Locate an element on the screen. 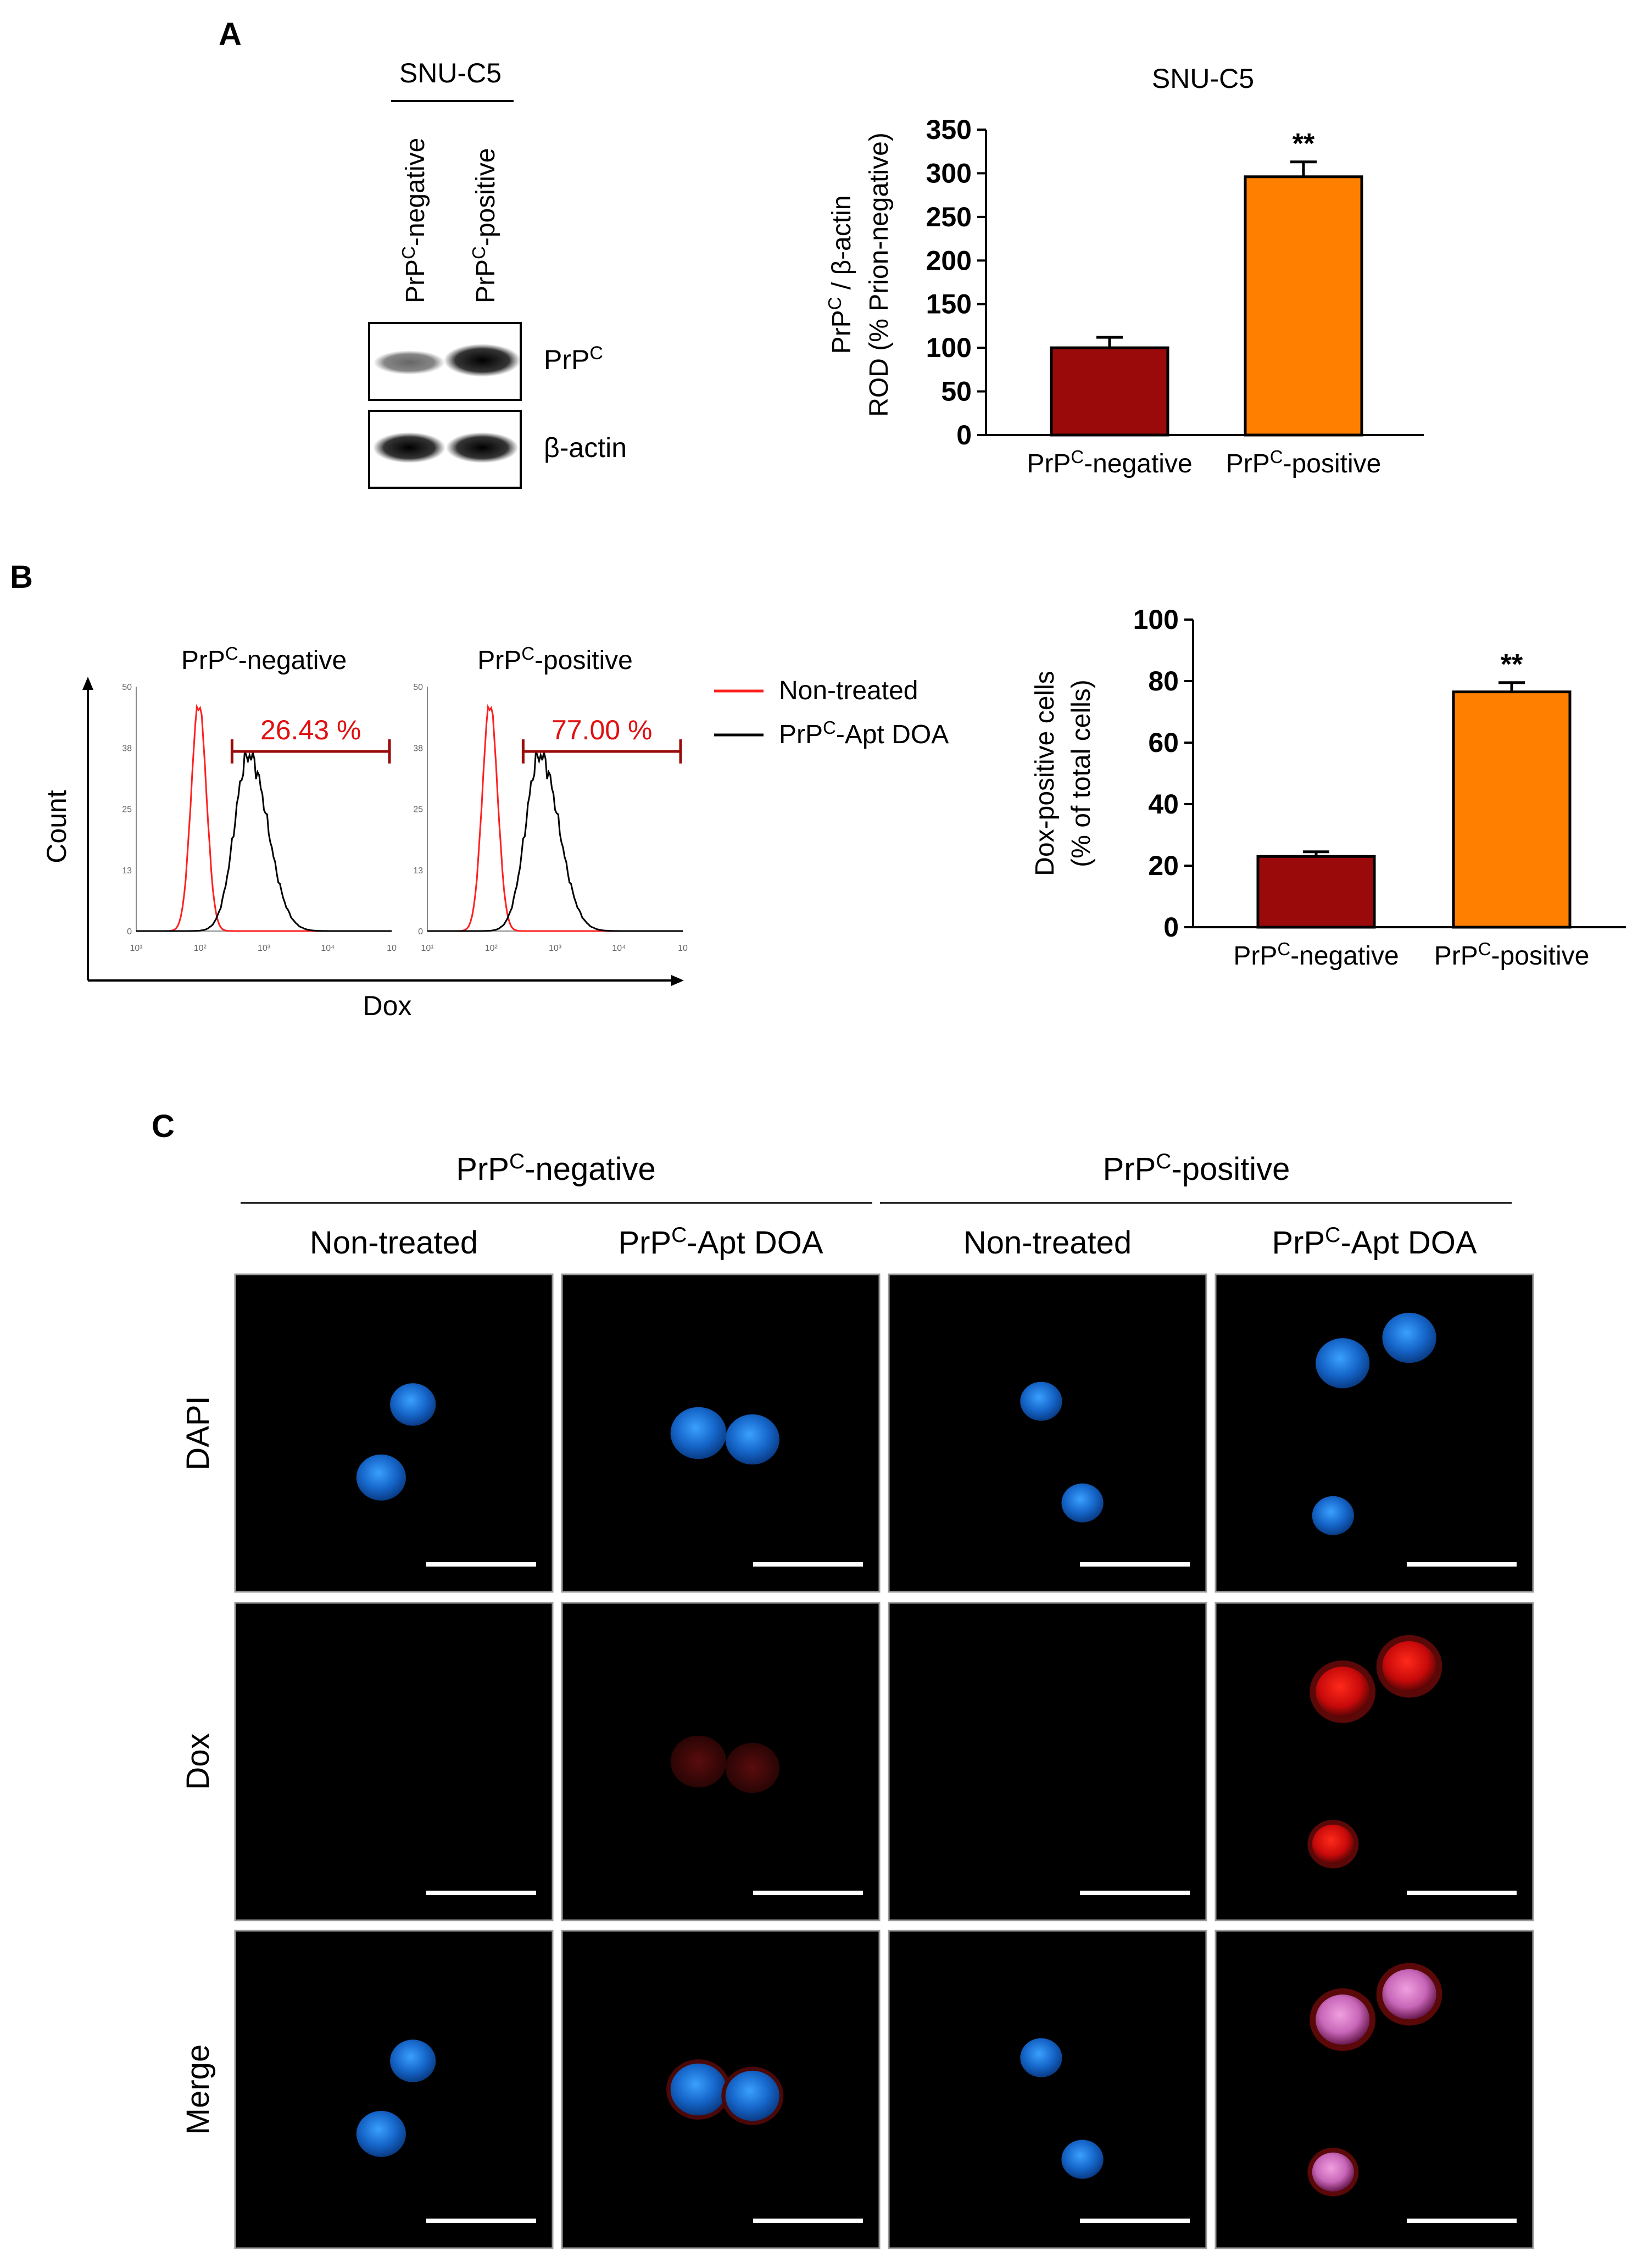 The image size is (1649, 2268). flow-big-y-arrow-icon is located at coordinates (87, 683).